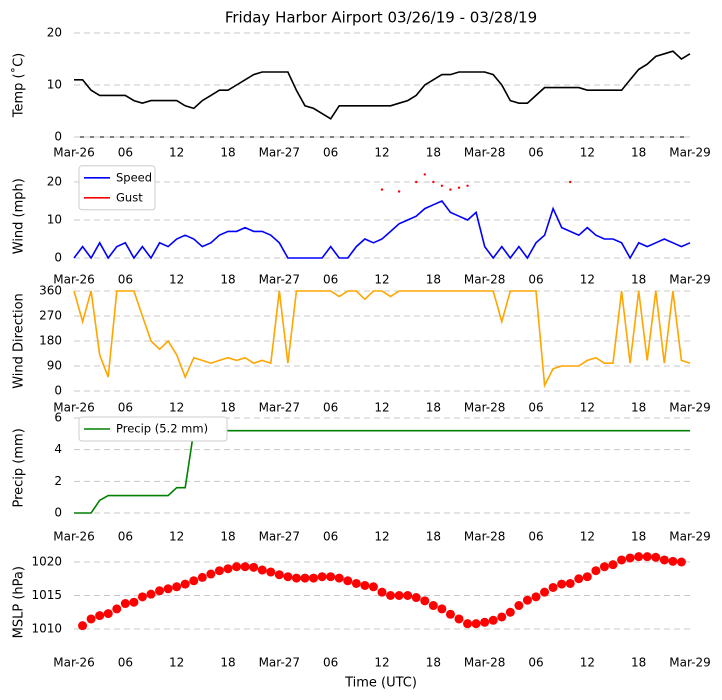  Describe the element at coordinates (380, 683) in the screenshot. I see `x-axis-label: Time (UTC)` at that location.